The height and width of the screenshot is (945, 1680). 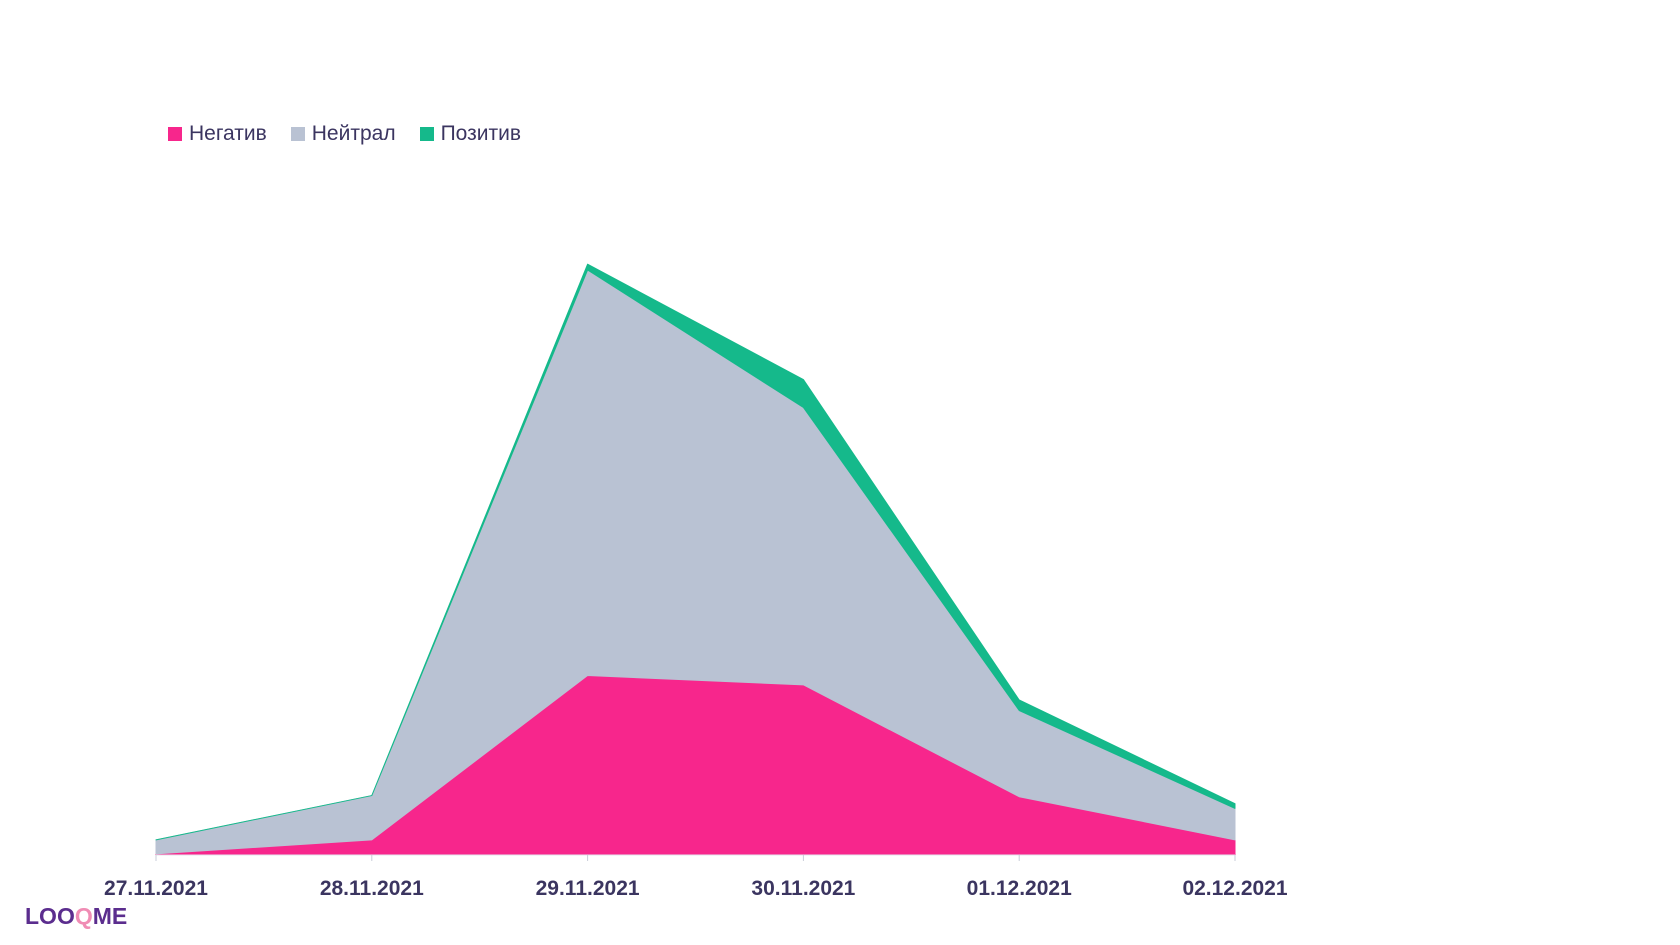 What do you see at coordinates (480, 133) in the screenshot?
I see `legend-label-positive: Позитив` at bounding box center [480, 133].